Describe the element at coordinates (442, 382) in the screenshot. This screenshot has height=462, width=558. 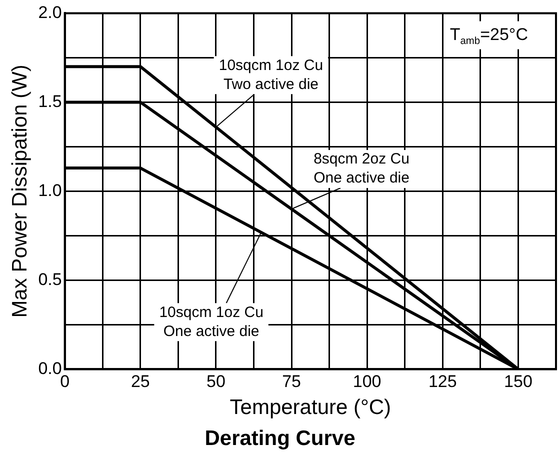
I see `x-tick-label: 125` at that location.